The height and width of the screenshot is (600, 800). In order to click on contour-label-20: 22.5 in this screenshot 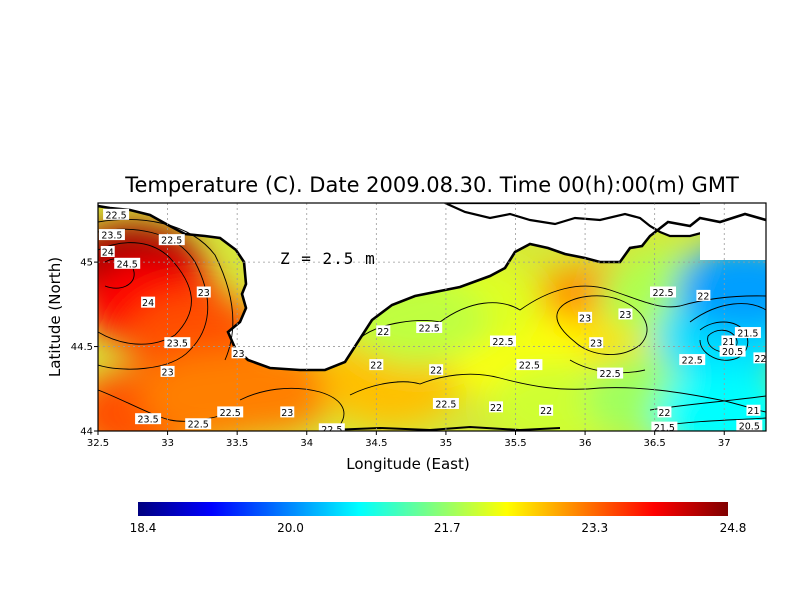, I will do `click(502, 341)`.